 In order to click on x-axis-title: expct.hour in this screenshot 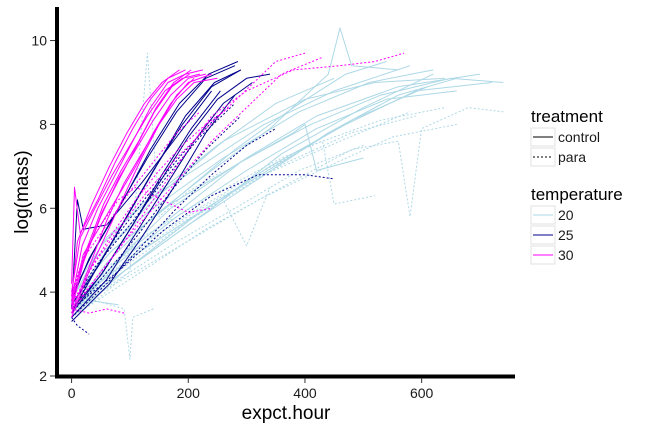, I will do `click(286, 413)`.